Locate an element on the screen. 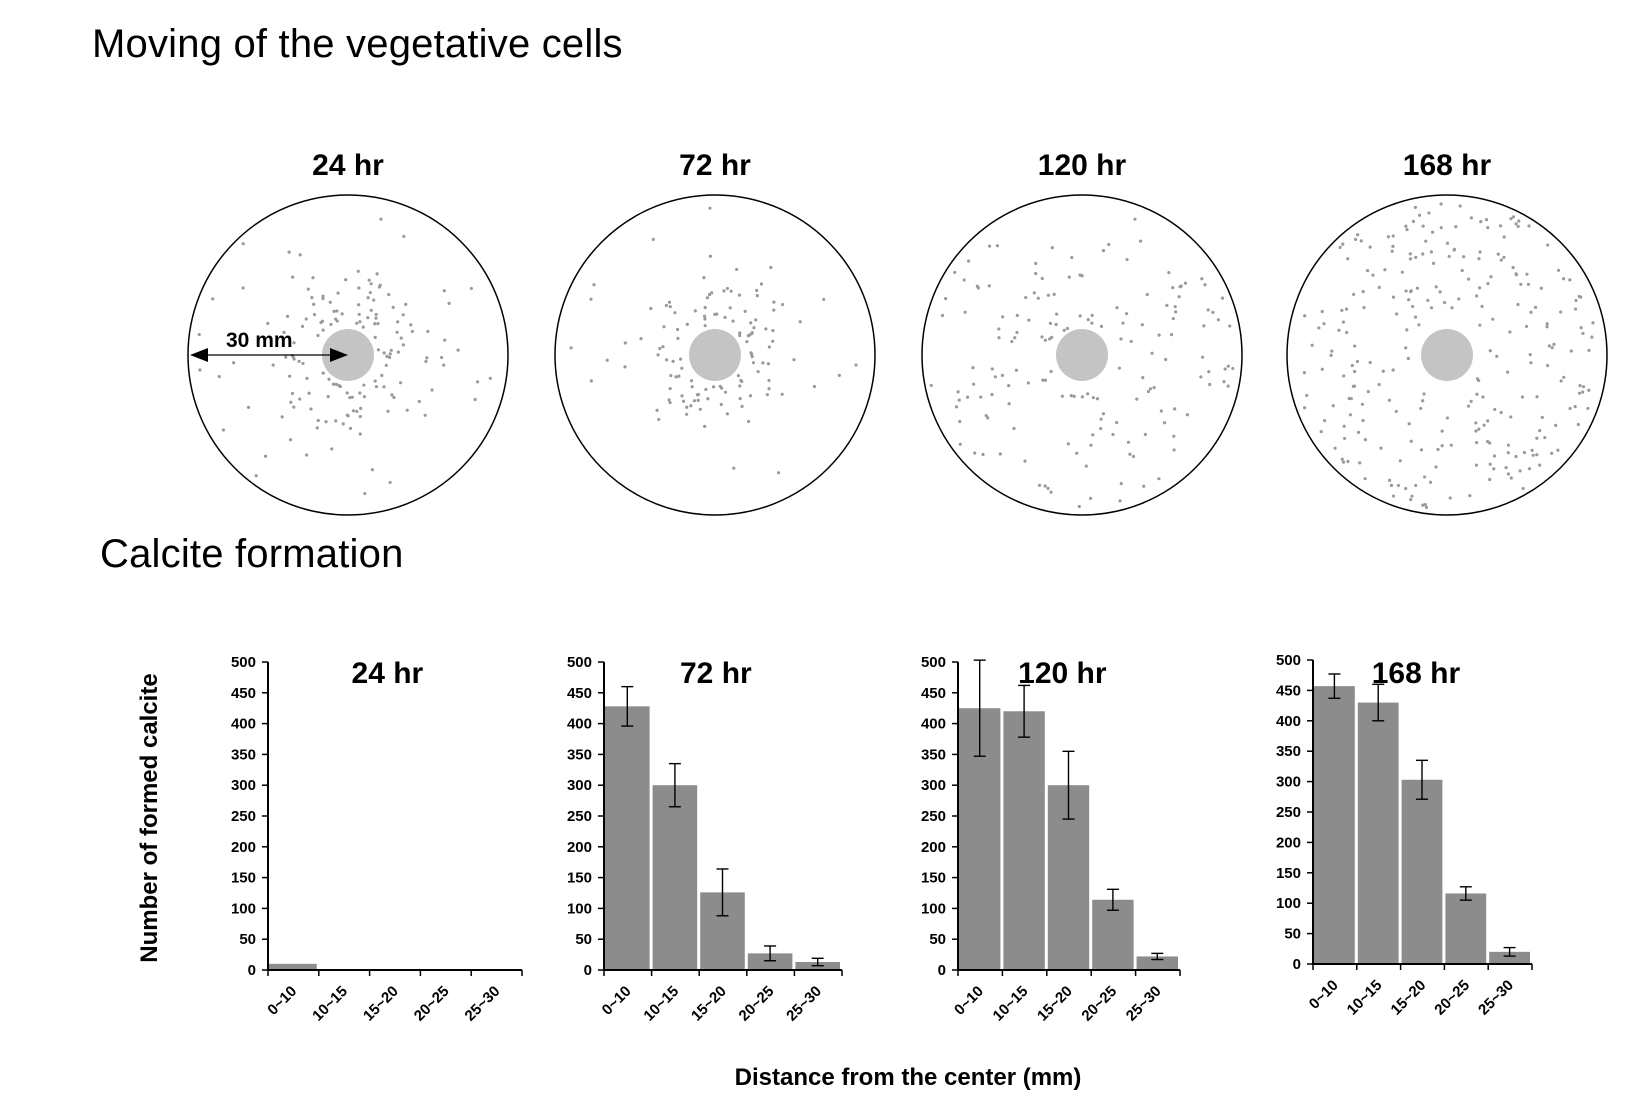 Image resolution: width=1650 pixels, height=1100 pixels. y-tick-label: 250 is located at coordinates (579, 816).